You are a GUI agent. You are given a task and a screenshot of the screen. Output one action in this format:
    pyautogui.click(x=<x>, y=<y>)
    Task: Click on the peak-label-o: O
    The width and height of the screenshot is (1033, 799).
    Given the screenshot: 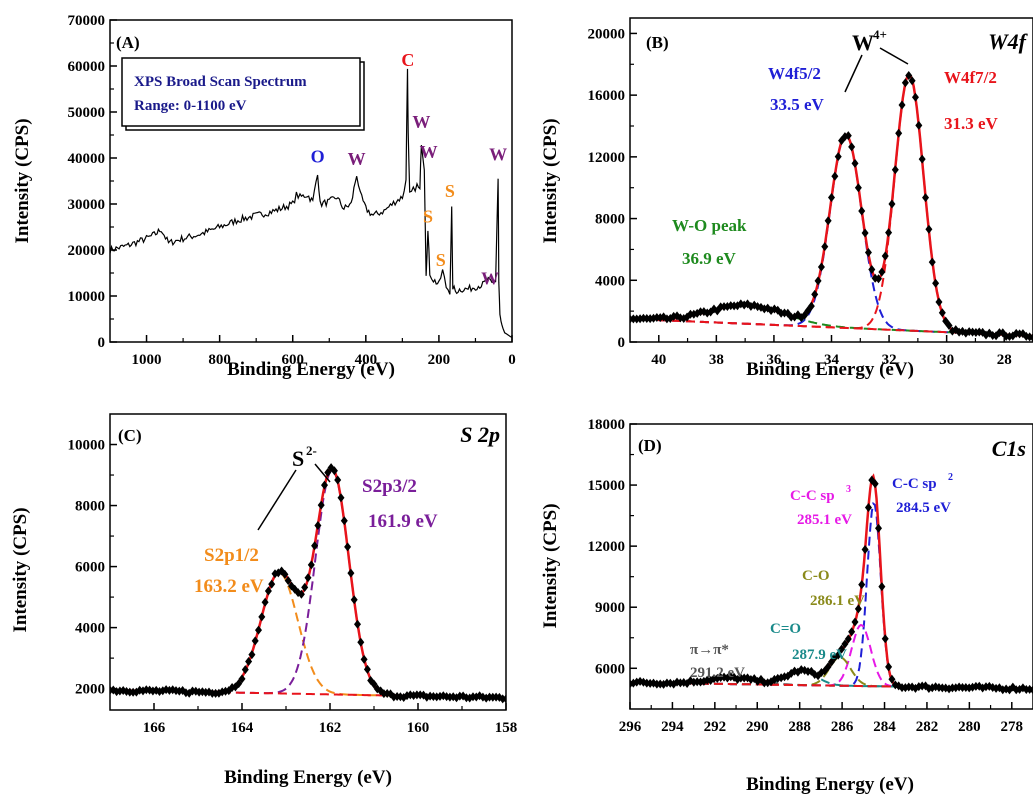 What is the action you would take?
    pyautogui.click(x=318, y=157)
    